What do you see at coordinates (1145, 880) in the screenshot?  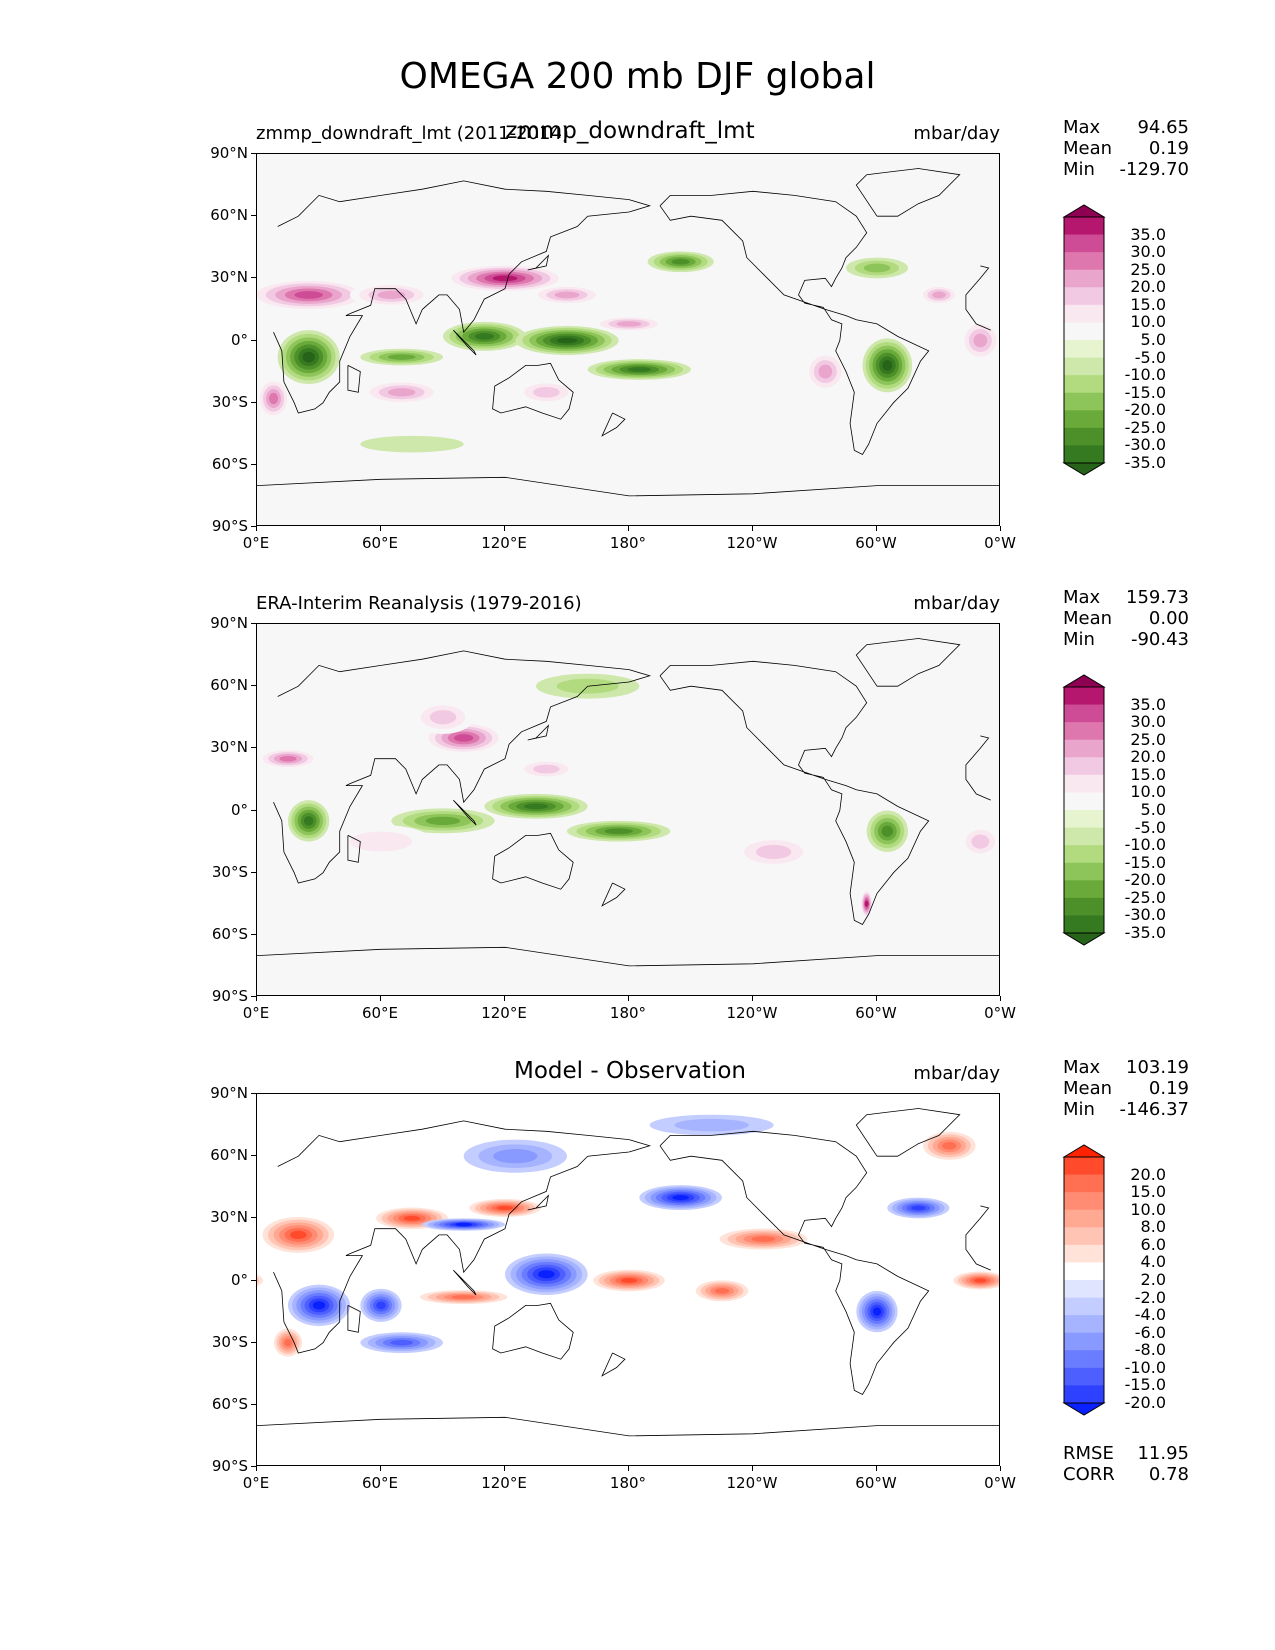 I see `colorbar-tick-label: -20.0` at bounding box center [1145, 880].